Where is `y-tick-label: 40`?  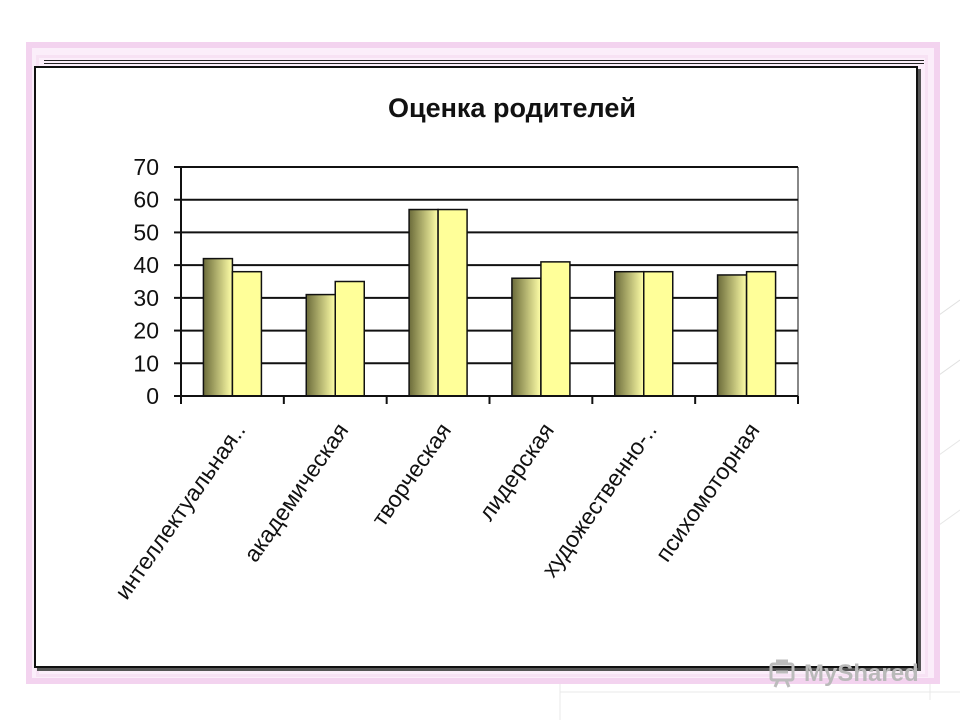
y-tick-label: 40 is located at coordinates (146, 265).